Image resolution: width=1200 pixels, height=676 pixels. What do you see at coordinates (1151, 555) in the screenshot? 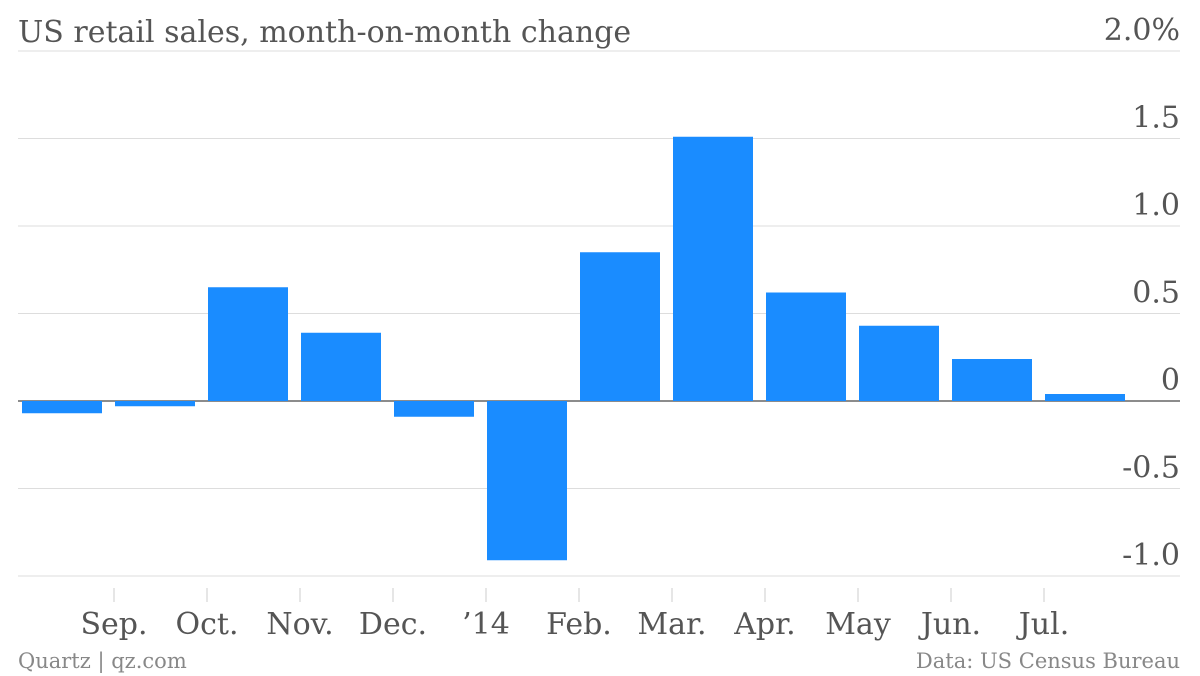
I see `y-tick-label: -1.0` at bounding box center [1151, 555].